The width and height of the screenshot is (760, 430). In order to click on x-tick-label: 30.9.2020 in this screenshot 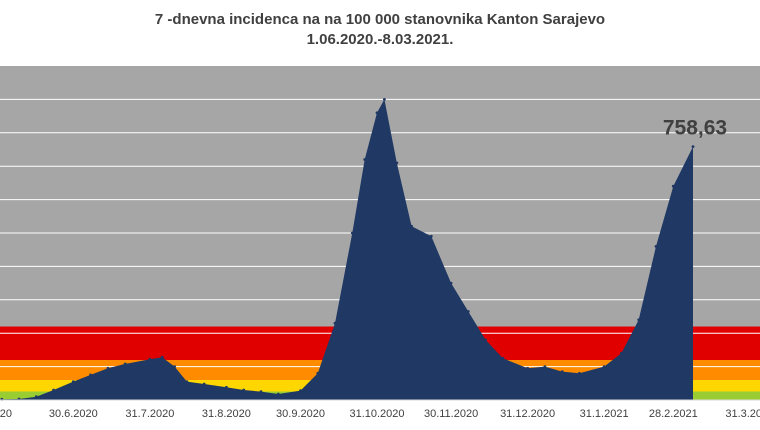, I will do `click(300, 414)`.